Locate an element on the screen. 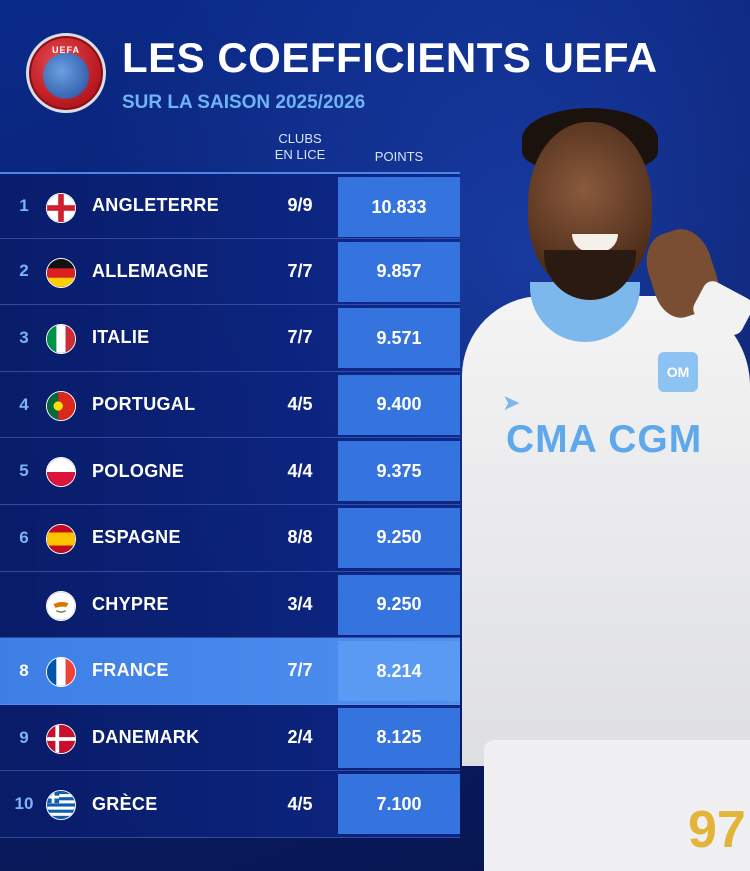 The image size is (750, 871). country-cell: FRANCE is located at coordinates (130, 670).